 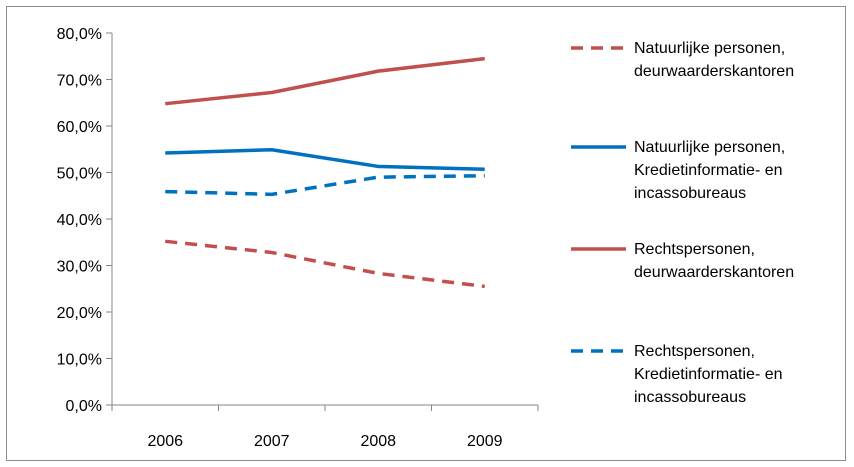 What do you see at coordinates (694, 249) in the screenshot?
I see `legend-label-3: Rechtspersonen,` at bounding box center [694, 249].